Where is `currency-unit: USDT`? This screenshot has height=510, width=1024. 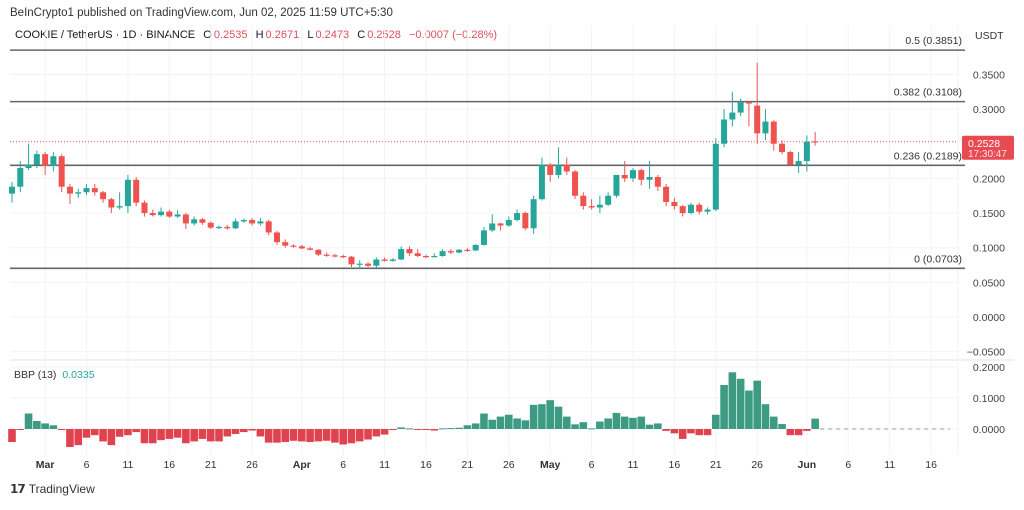 currency-unit: USDT is located at coordinates (989, 36).